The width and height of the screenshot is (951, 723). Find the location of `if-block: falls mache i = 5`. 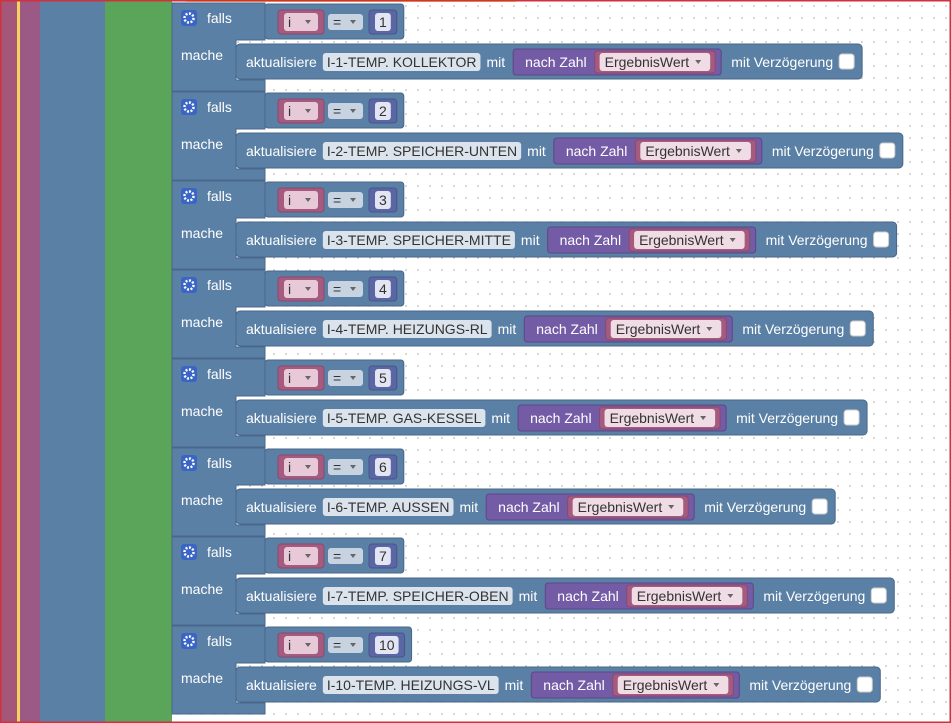

if-block: falls mache i = 5 is located at coordinates (288, 403).